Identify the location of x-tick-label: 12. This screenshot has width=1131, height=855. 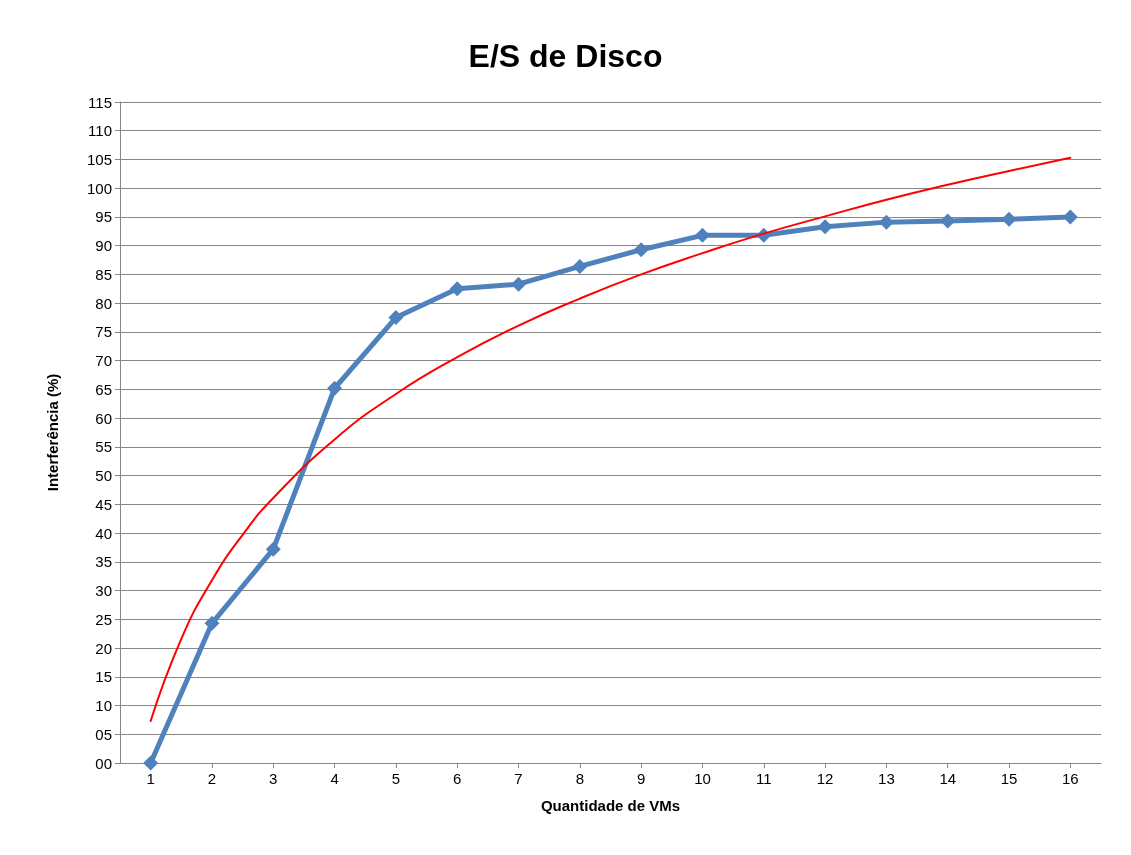
(825, 778).